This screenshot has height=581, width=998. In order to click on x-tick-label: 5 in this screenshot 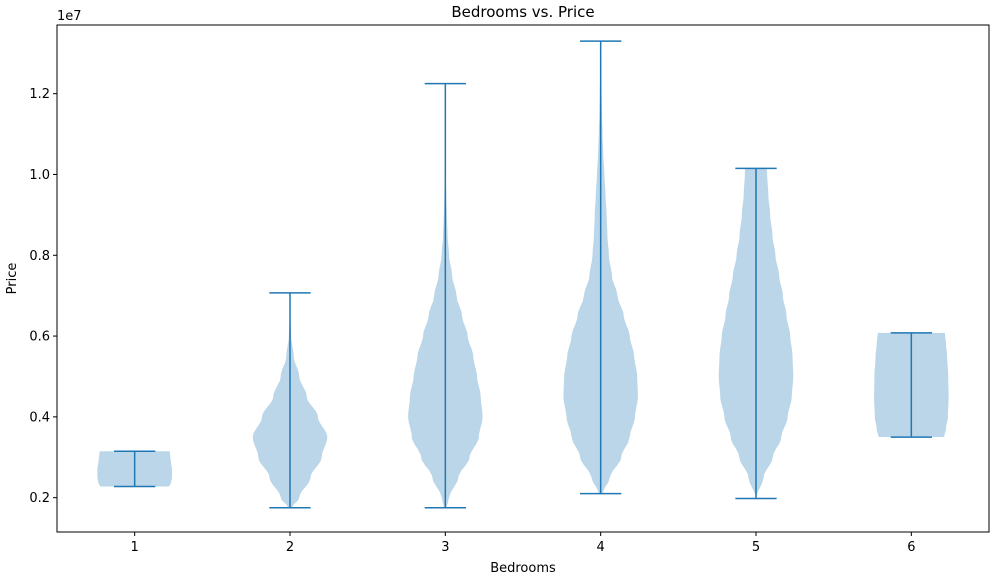, I will do `click(756, 547)`.